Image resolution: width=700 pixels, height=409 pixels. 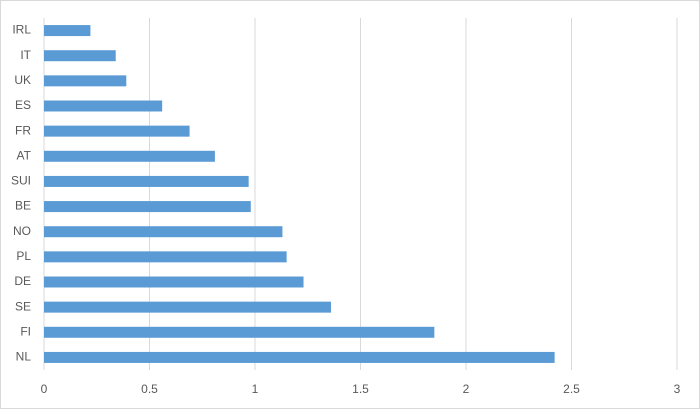 What do you see at coordinates (23, 306) in the screenshot?
I see `y-tick-label: SE` at bounding box center [23, 306].